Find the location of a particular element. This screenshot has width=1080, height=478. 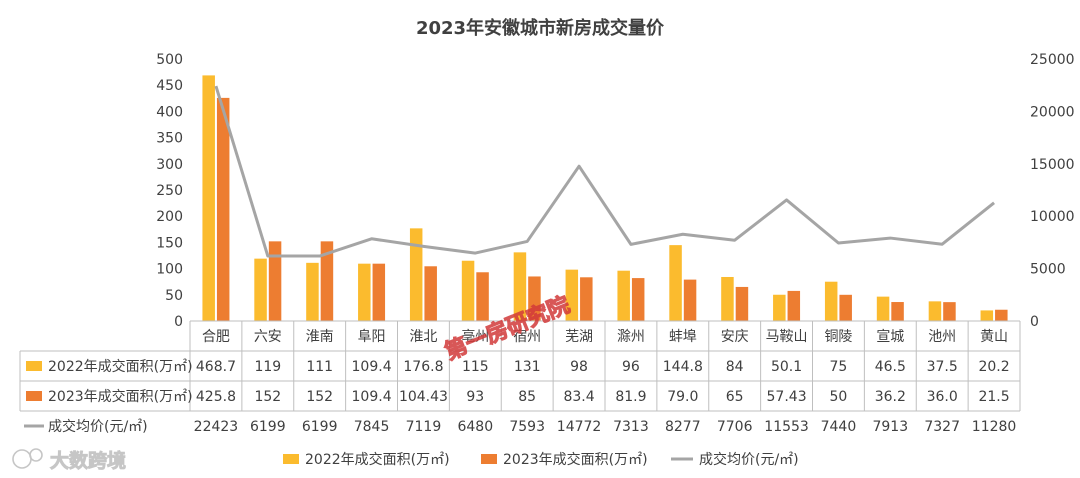

table-cell-value: 468.7 is located at coordinates (216, 367).